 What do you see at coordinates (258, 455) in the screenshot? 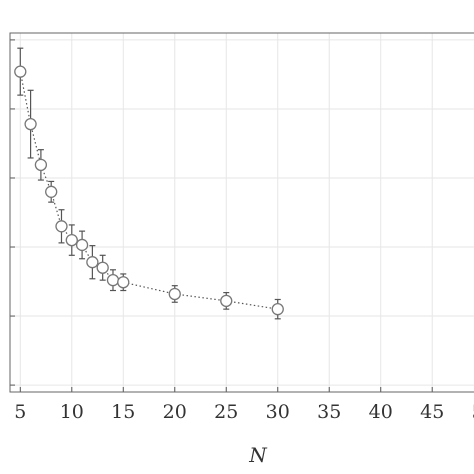
I see `x-axis-label: N` at bounding box center [258, 455].